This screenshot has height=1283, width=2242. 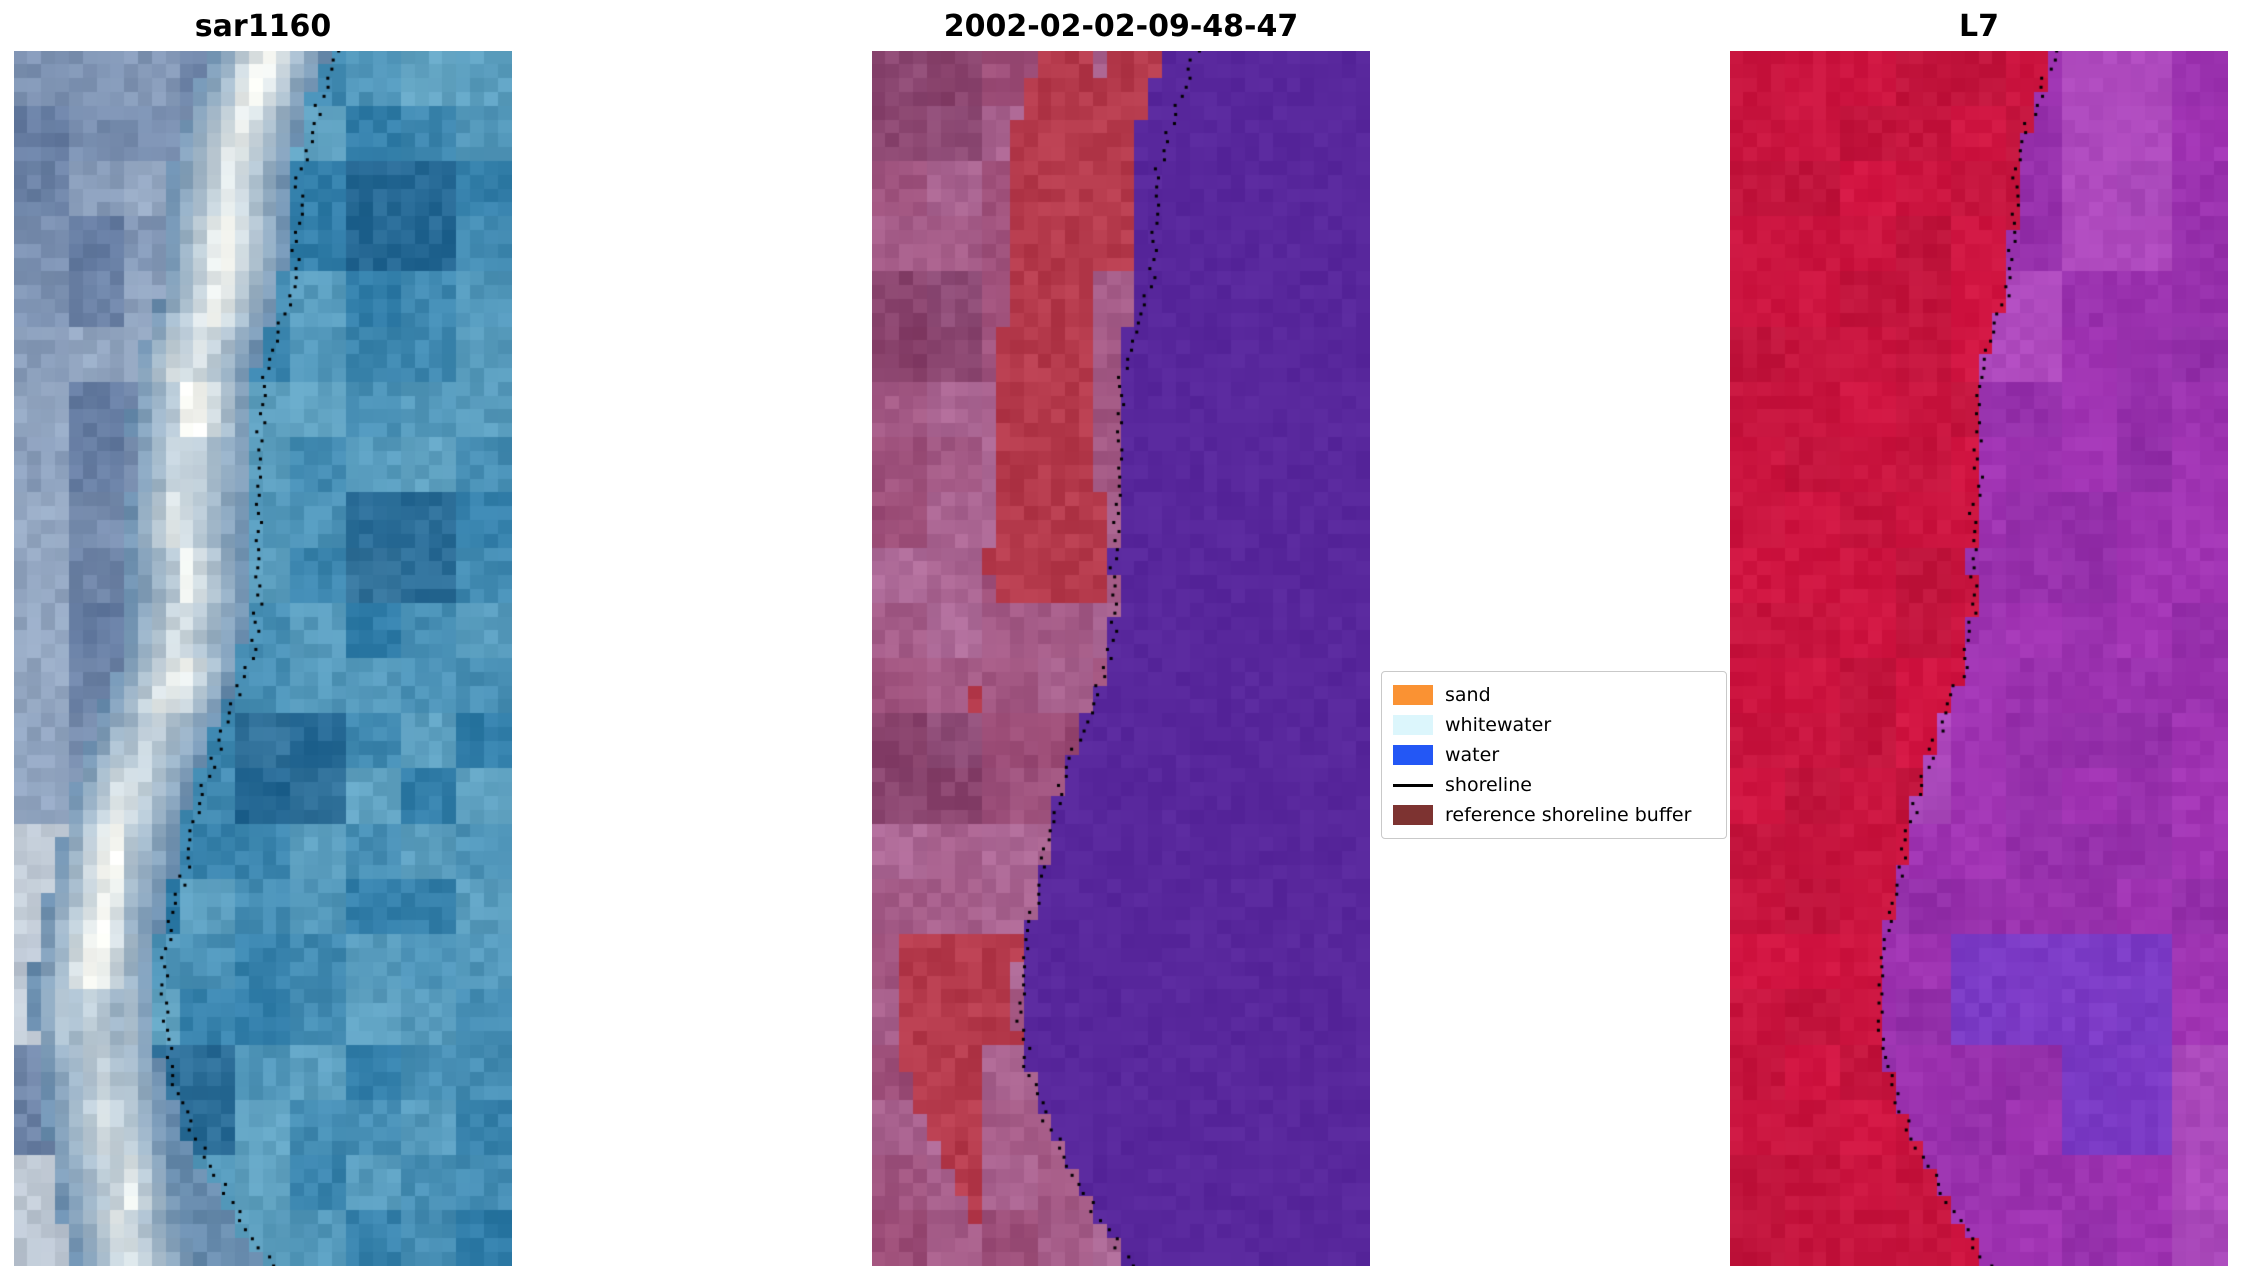 I want to click on legend-label: shoreline, so click(x=1488, y=785).